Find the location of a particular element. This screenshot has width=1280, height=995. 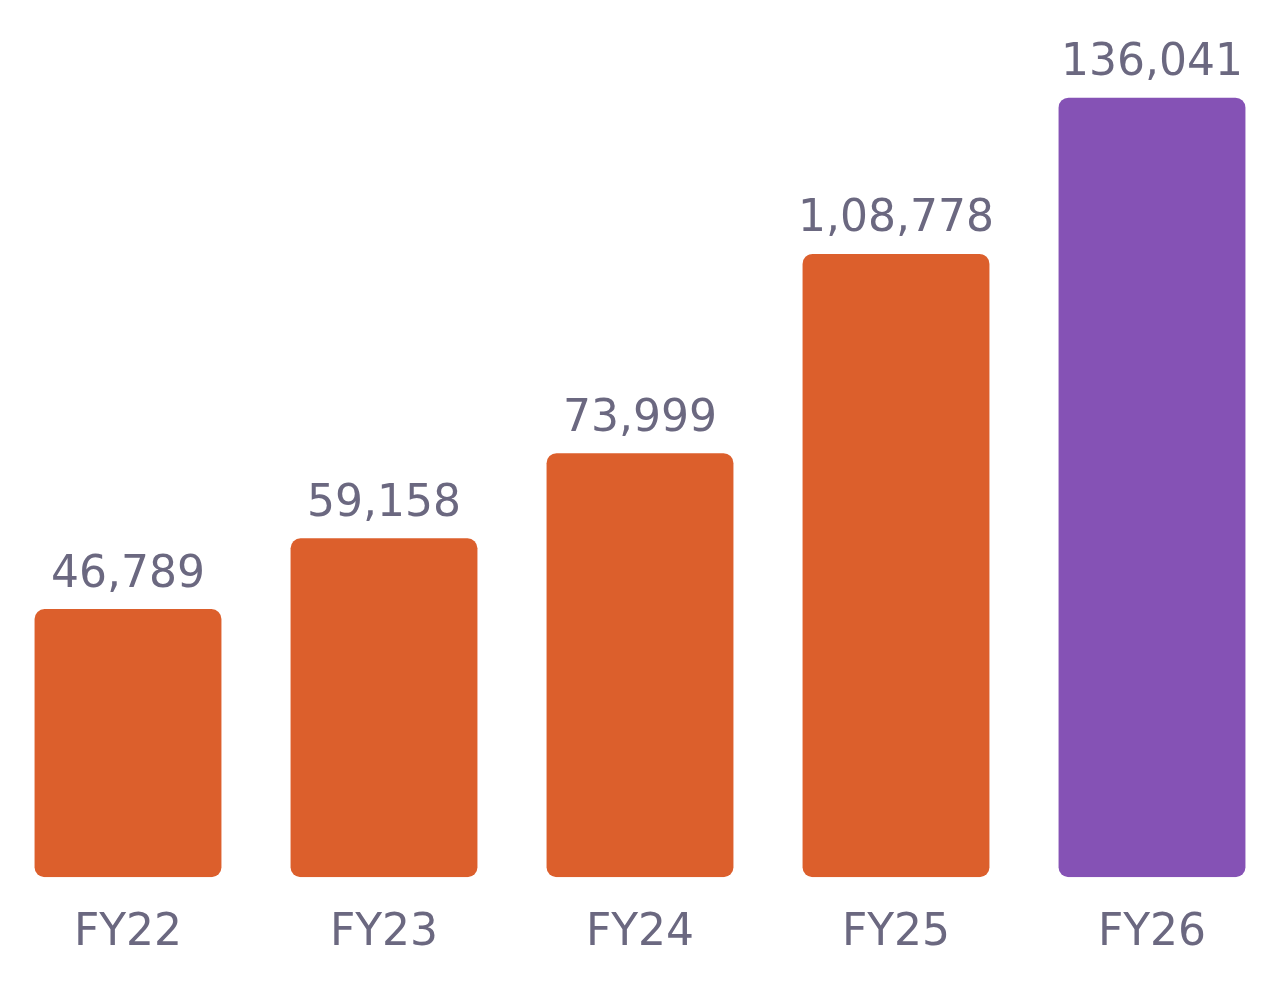

data-label: 136,041 is located at coordinates (1152, 60).